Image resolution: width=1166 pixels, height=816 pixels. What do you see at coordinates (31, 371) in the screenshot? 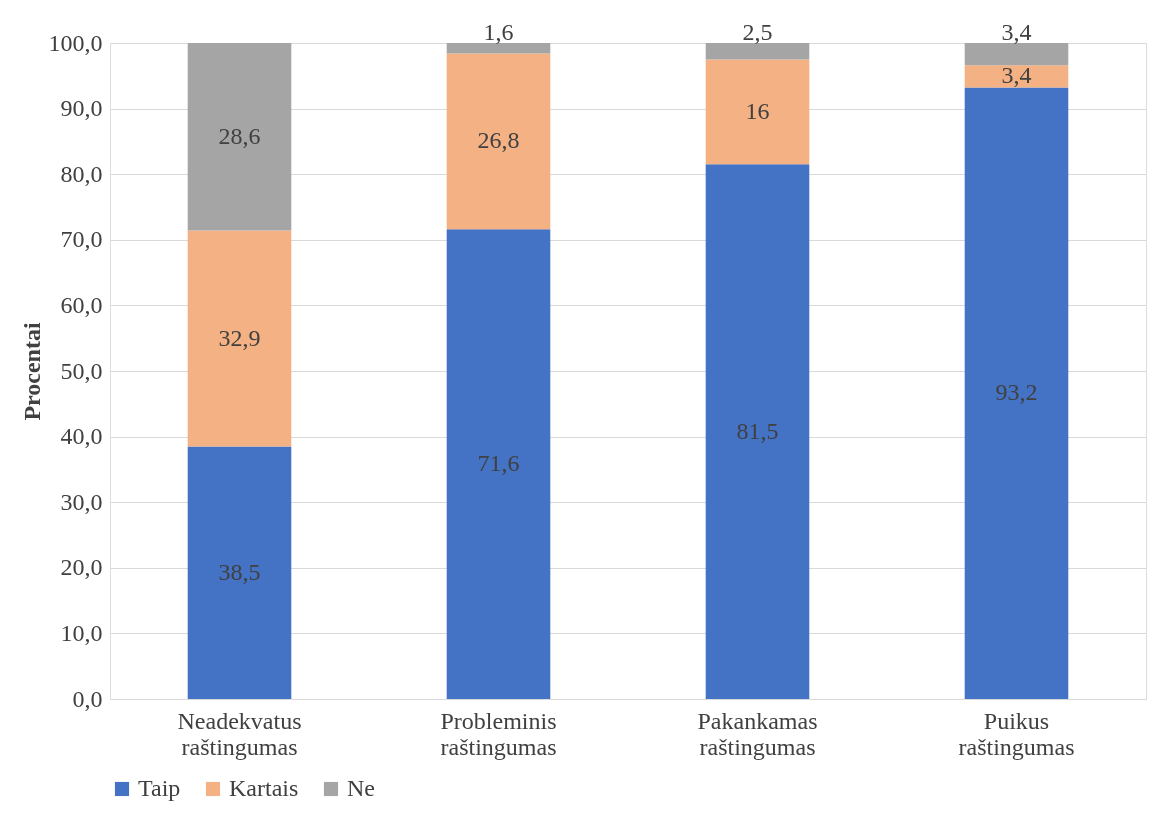
I see `y-axis-title: Procentai` at bounding box center [31, 371].